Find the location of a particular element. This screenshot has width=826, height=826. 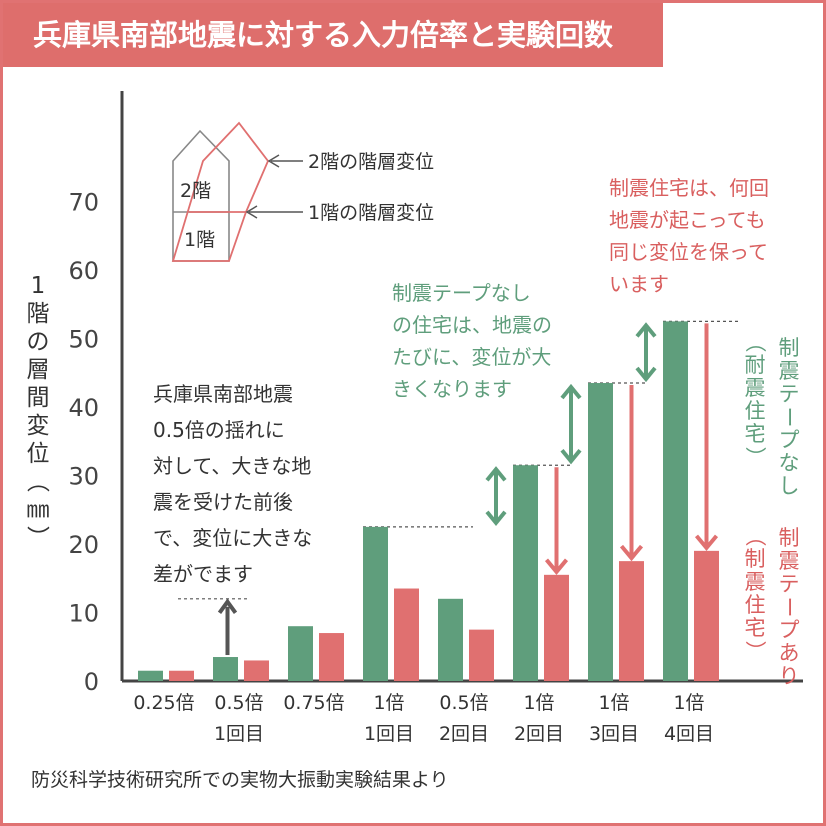

note-left-line: 震を受けた前後 is located at coordinates (223, 502).